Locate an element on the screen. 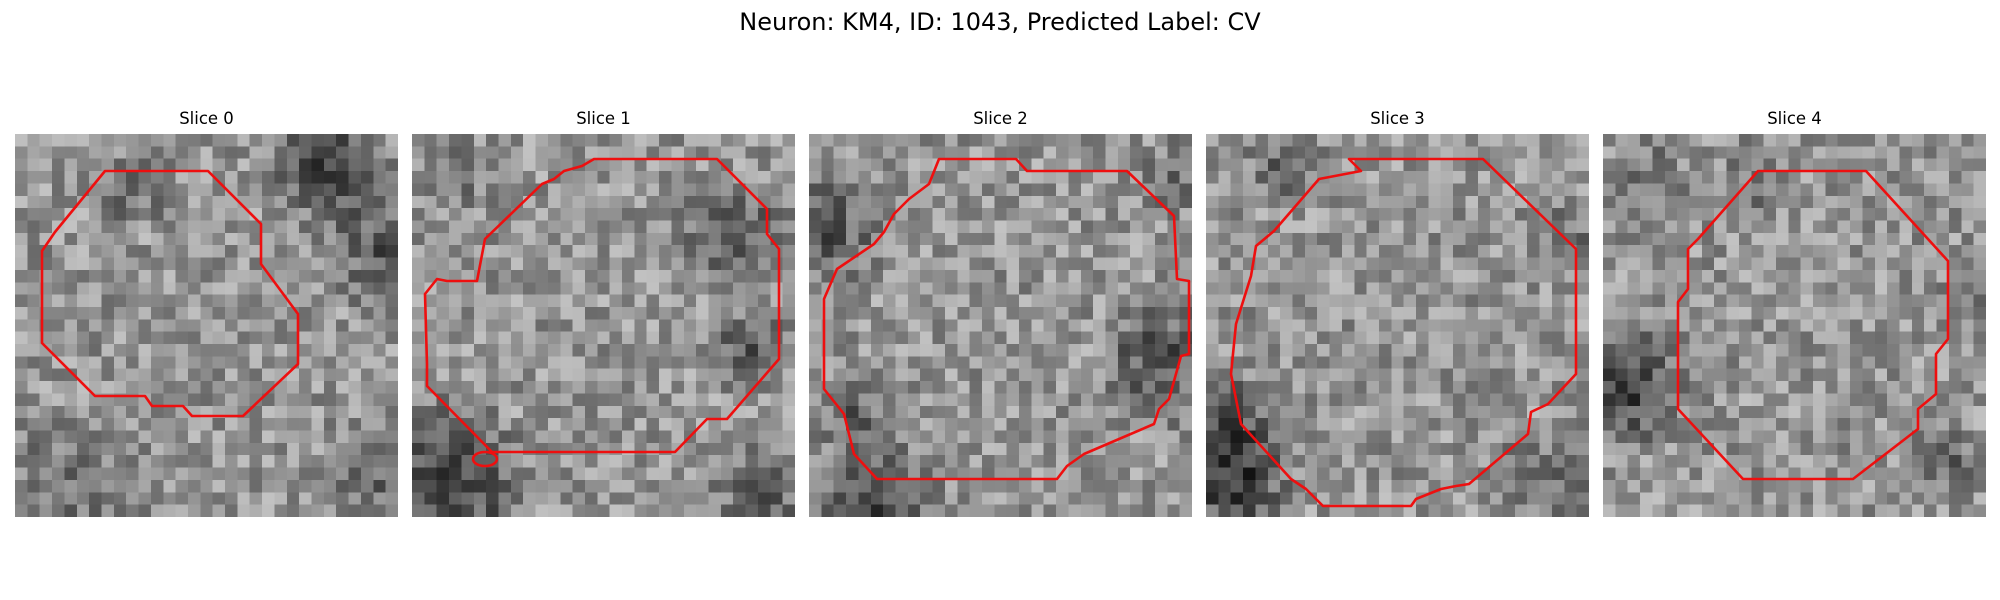 The image size is (2000, 600). slice-panel-2: Slice 2 is located at coordinates (1000, 312).